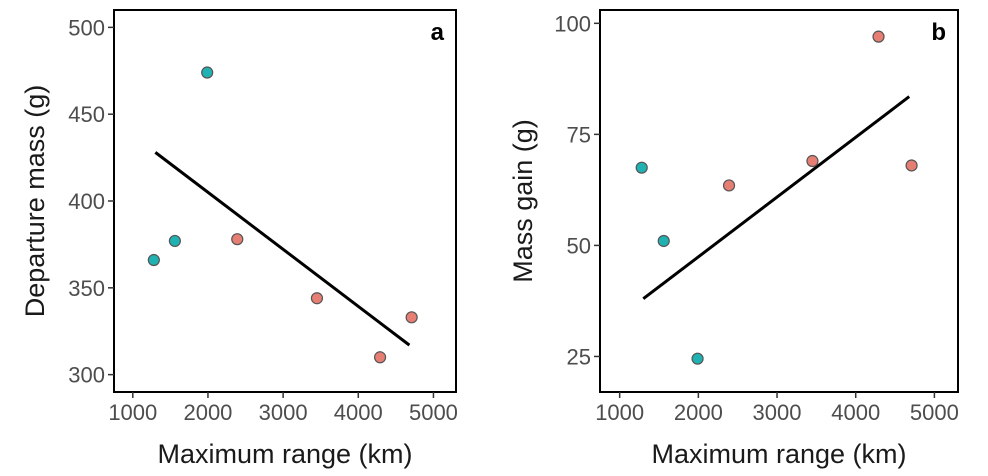 The width and height of the screenshot is (988, 476). Describe the element at coordinates (938, 32) in the screenshot. I see `panel-label: b` at that location.